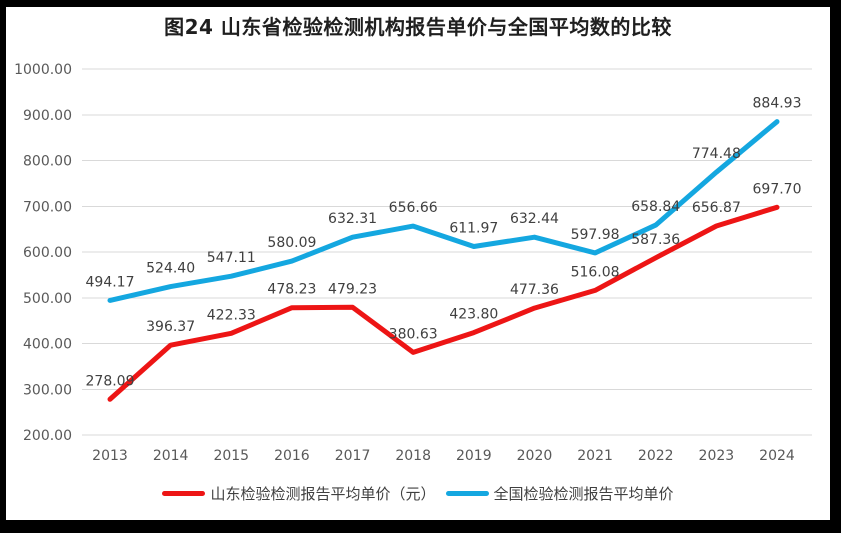 The width and height of the screenshot is (841, 533). I want to click on x-axis-tick-label: 2020, so click(535, 456).